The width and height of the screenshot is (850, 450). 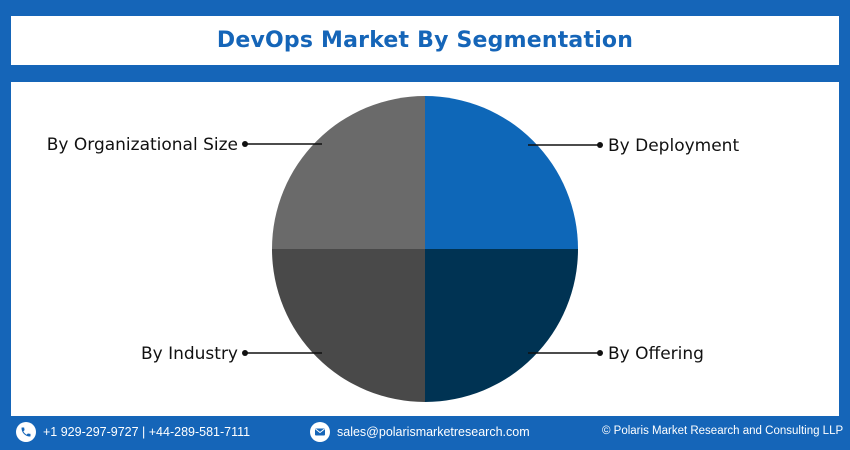 What do you see at coordinates (147, 432) in the screenshot?
I see `phone-text: +1 929-297-9727 | +44-289-581-7111` at bounding box center [147, 432].